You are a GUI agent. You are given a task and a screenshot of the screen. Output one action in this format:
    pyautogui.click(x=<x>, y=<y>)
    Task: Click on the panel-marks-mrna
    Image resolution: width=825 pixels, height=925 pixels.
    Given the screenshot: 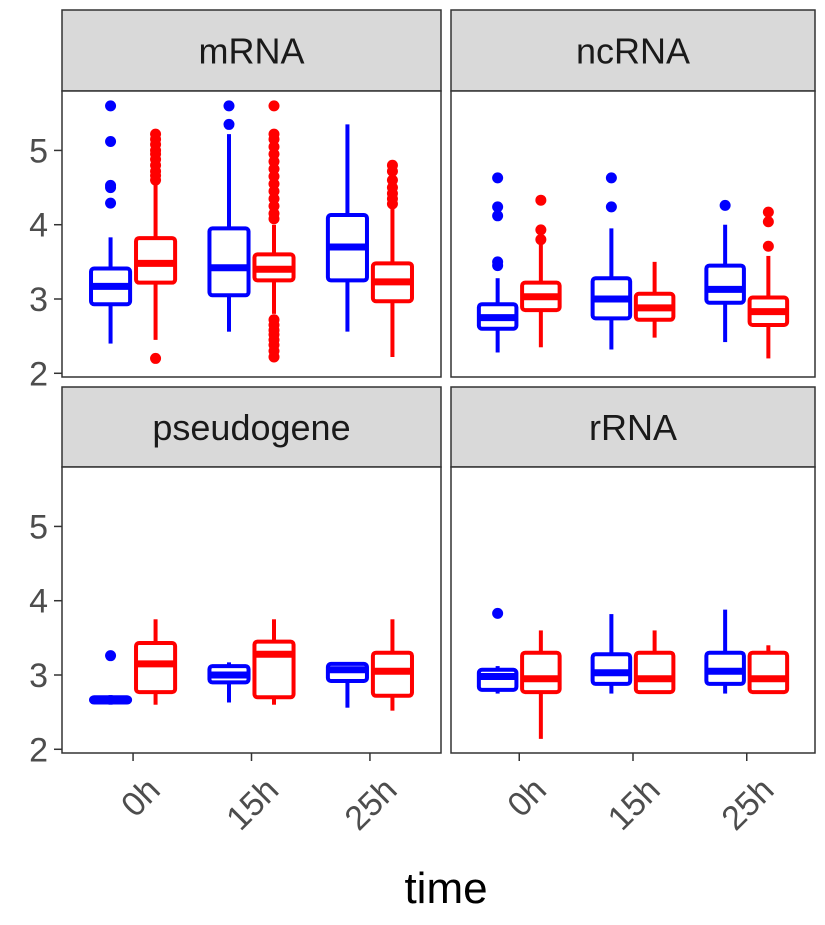 What is the action you would take?
    pyautogui.click(x=251, y=232)
    